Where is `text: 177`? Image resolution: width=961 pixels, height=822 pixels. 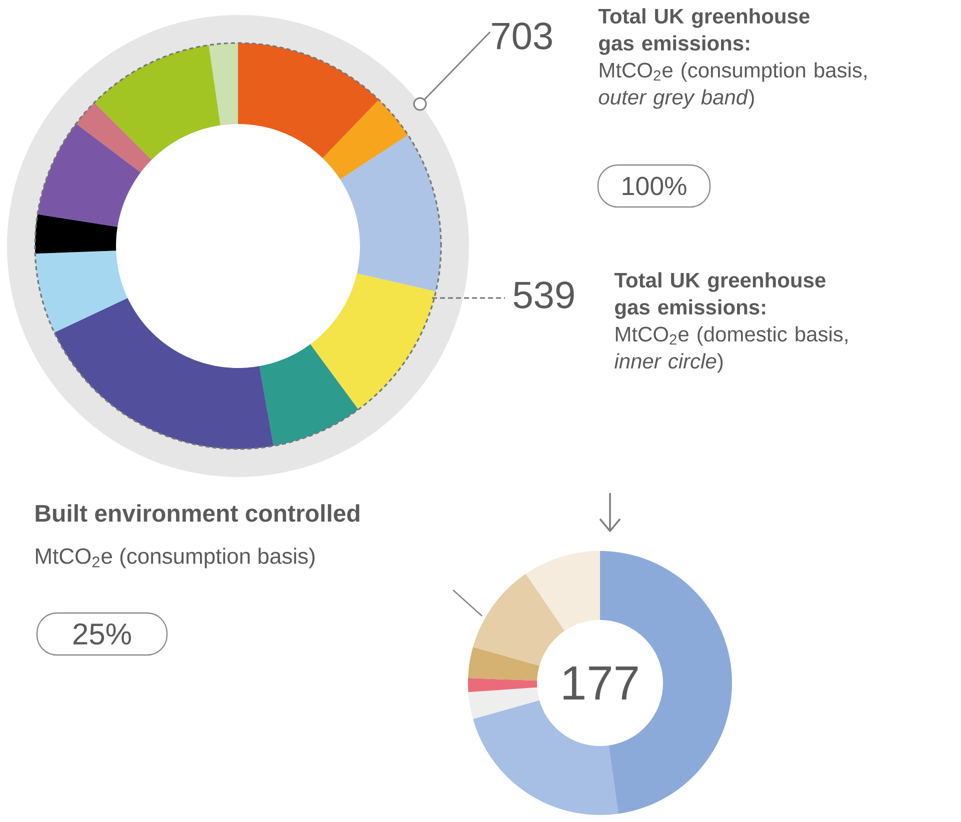 text: 177 is located at coordinates (601, 683).